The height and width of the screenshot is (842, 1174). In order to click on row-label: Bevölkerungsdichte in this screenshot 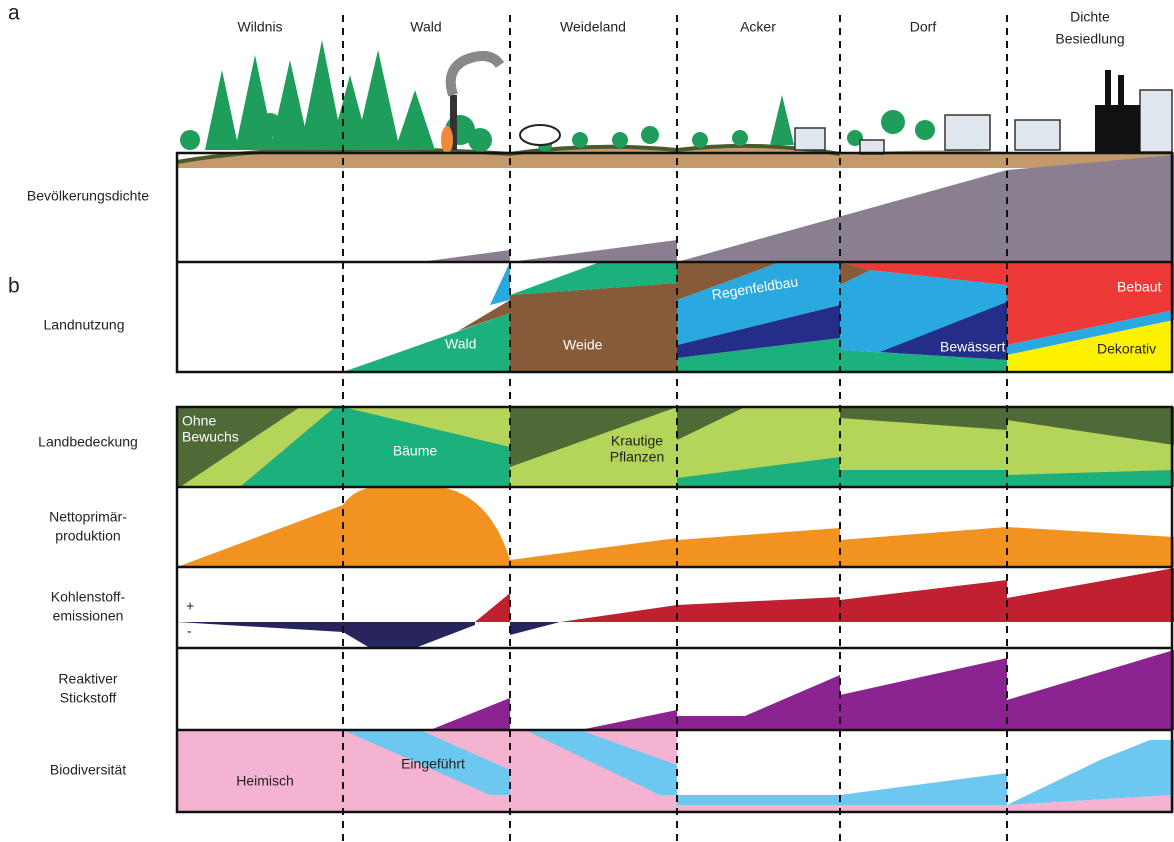, I will do `click(88, 196)`.